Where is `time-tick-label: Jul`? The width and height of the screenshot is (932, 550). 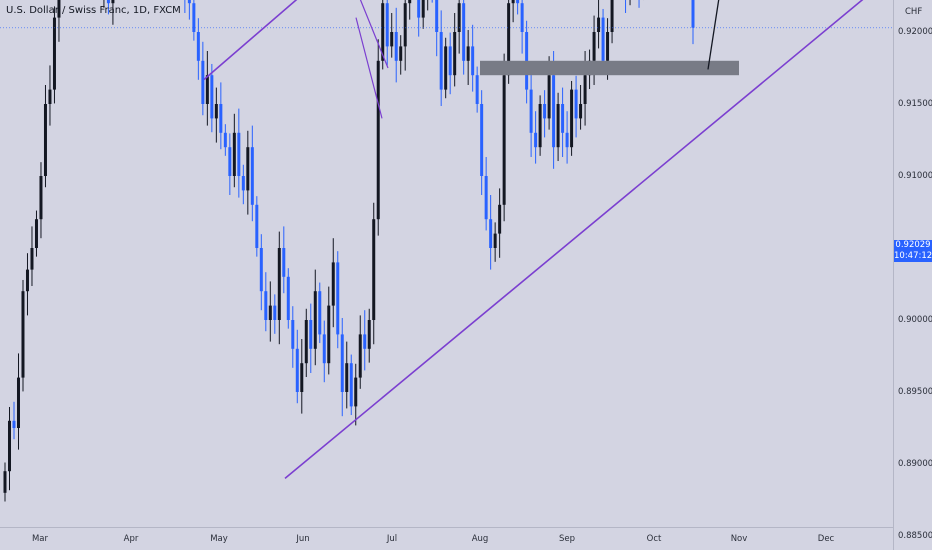
time-tick-label: Jul is located at coordinates (392, 539).